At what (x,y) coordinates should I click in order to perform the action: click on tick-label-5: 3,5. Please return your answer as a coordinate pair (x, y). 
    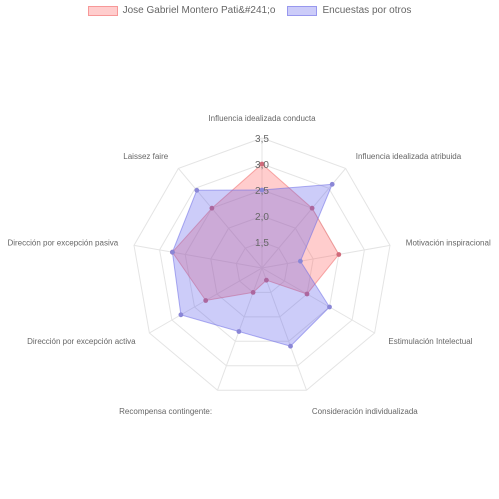
    Looking at the image, I should click on (262, 139).